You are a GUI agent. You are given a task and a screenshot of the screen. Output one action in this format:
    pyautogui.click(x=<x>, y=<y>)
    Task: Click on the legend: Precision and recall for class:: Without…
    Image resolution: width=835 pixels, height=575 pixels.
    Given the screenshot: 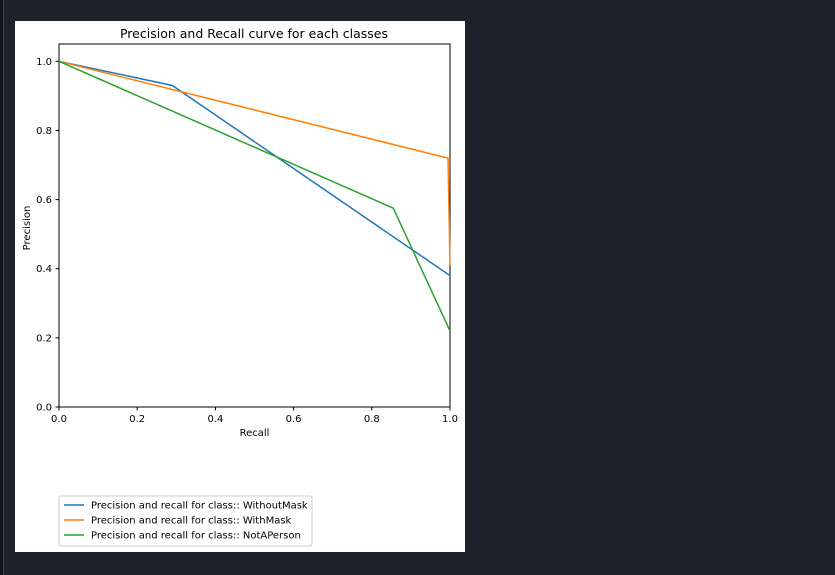 What is the action you would take?
    pyautogui.click(x=185, y=521)
    